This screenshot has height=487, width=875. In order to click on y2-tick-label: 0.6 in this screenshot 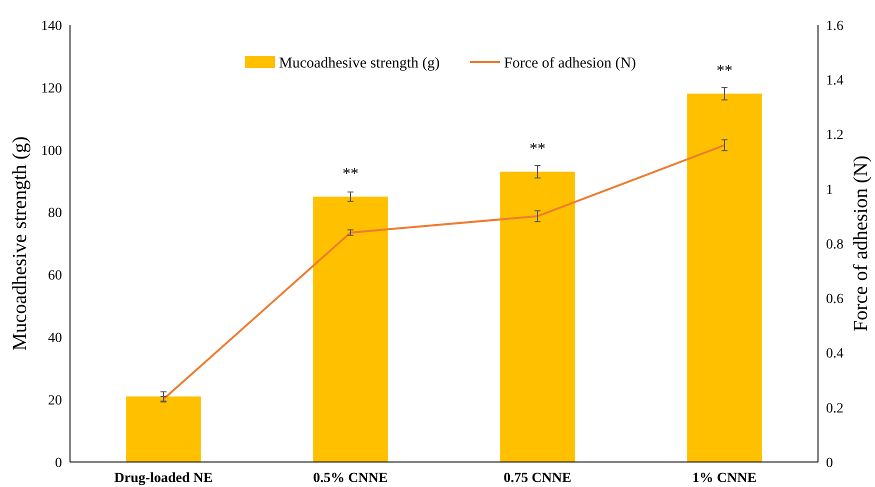, I will do `click(835, 300)`.